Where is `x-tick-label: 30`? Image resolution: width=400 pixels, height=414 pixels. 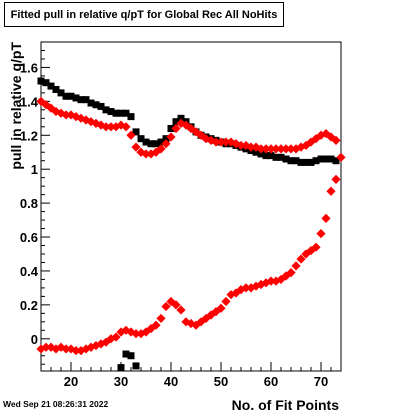 x-tick-label: 30 is located at coordinates (121, 381).